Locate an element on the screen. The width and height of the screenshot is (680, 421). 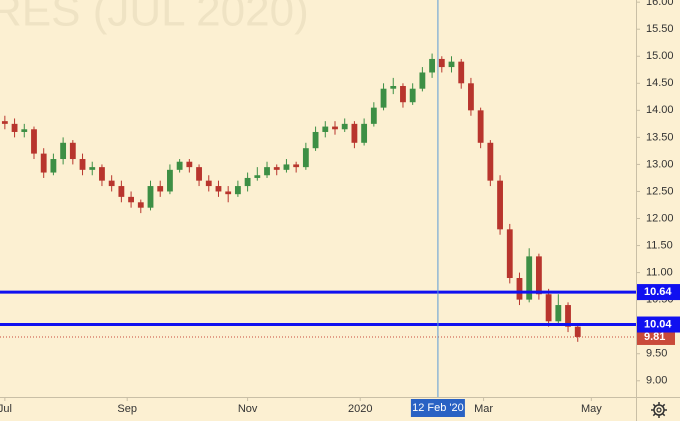
last-price-tag is located at coordinates (656, 336).